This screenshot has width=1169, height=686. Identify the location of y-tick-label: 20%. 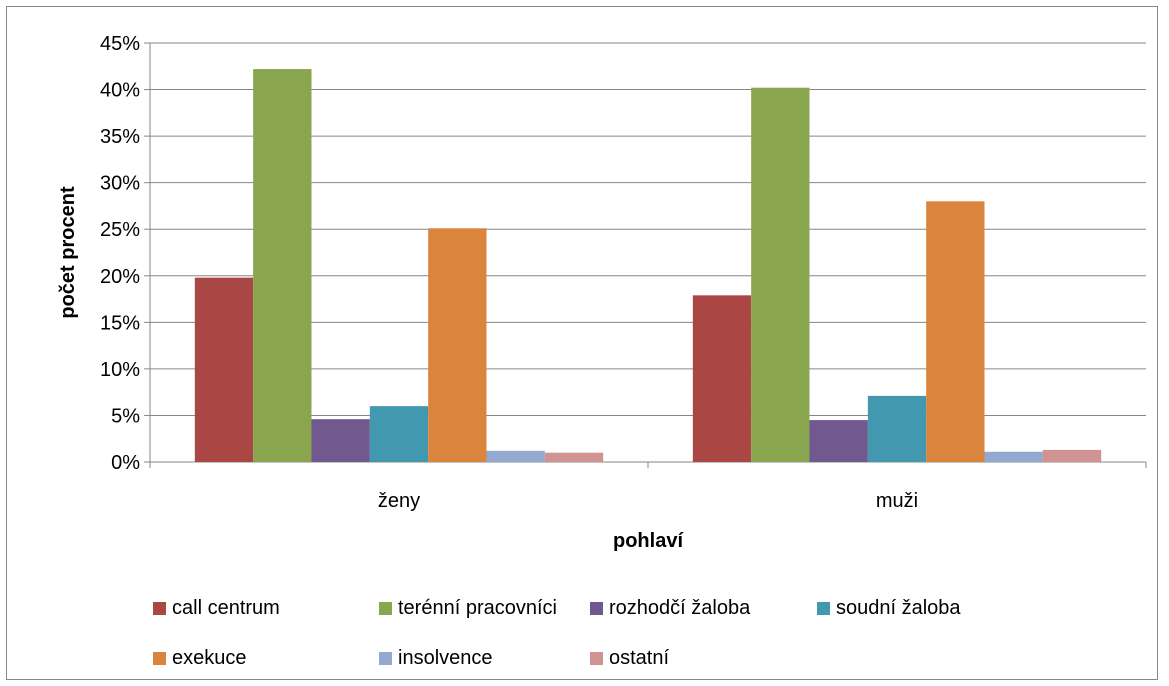
(120, 277).